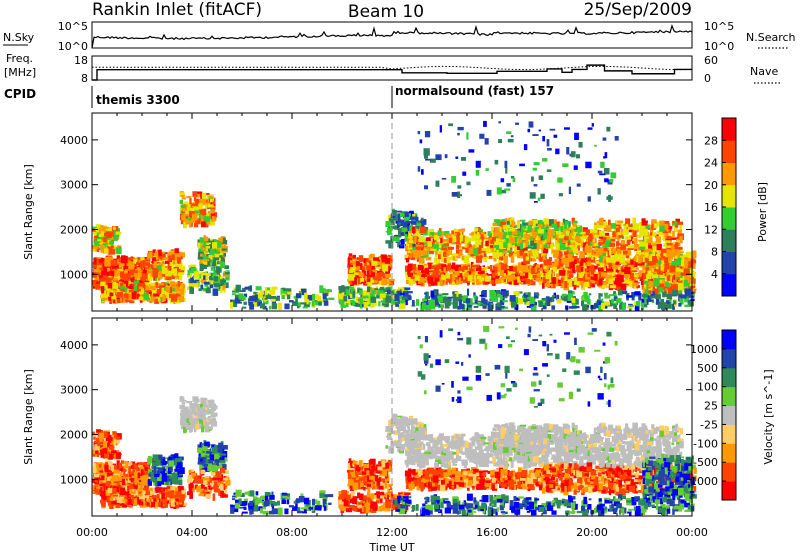 Image resolution: width=800 pixels, height=554 pixels. What do you see at coordinates (474, 91) in the screenshot?
I see `cpid-segment-1: normalsound (fast) 157` at bounding box center [474, 91].